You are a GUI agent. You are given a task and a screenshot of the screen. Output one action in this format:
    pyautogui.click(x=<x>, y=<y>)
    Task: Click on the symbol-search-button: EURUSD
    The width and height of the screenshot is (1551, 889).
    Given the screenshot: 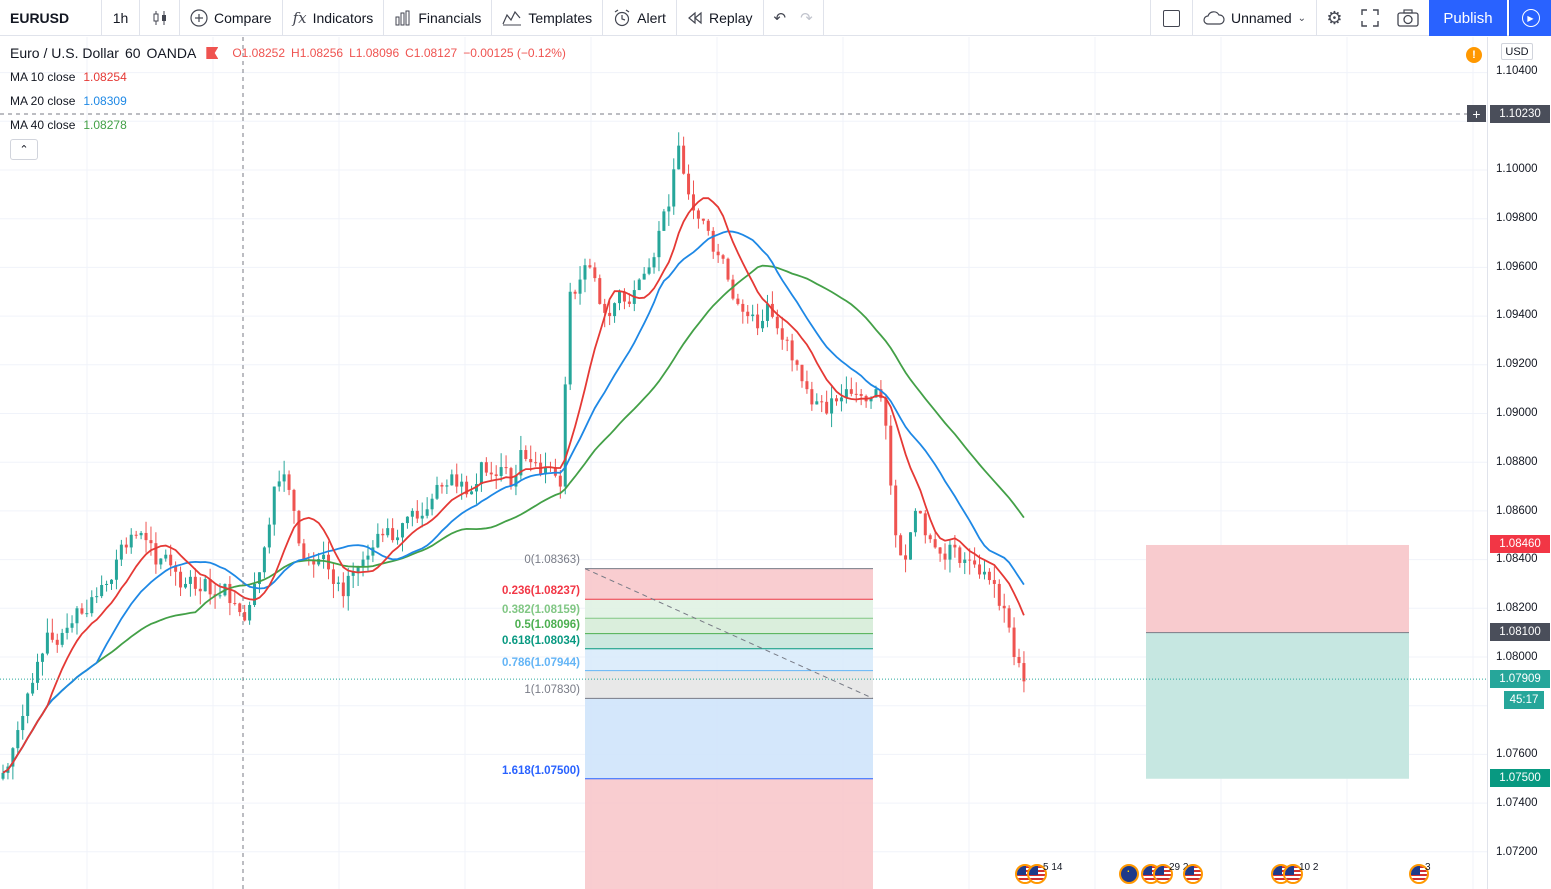 What is the action you would take?
    pyautogui.click(x=51, y=18)
    